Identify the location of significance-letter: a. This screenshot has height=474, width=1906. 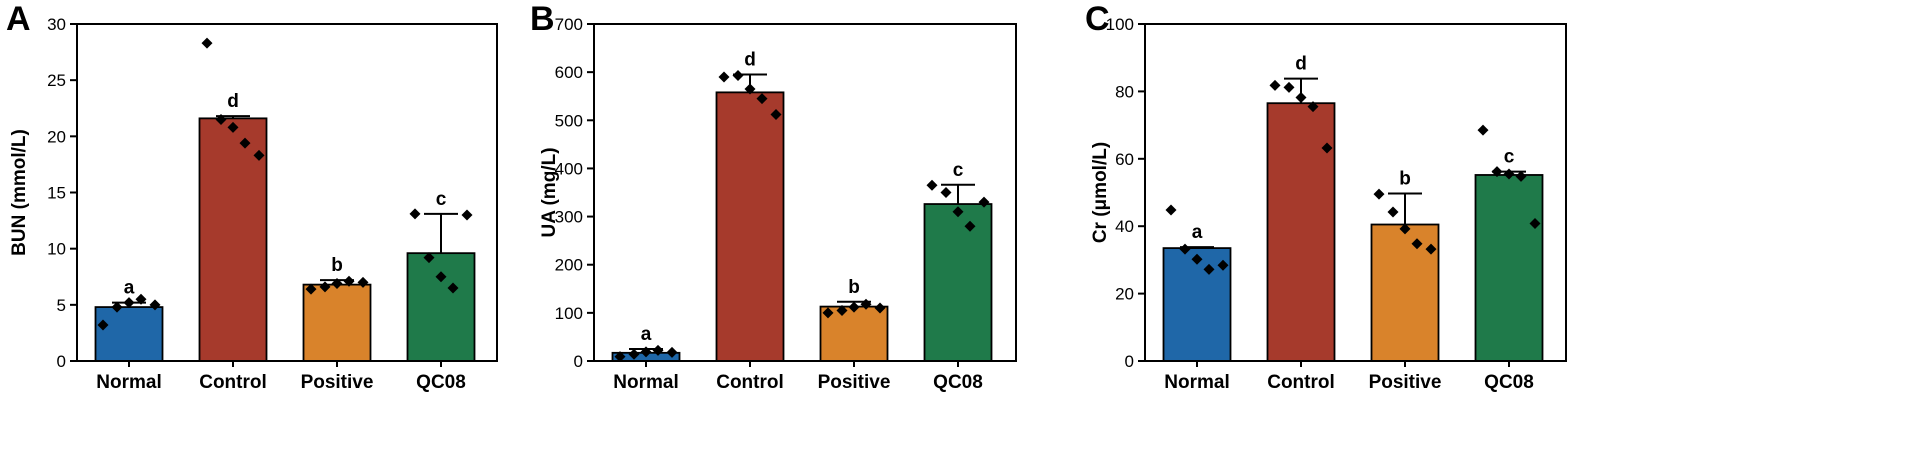
(129, 288).